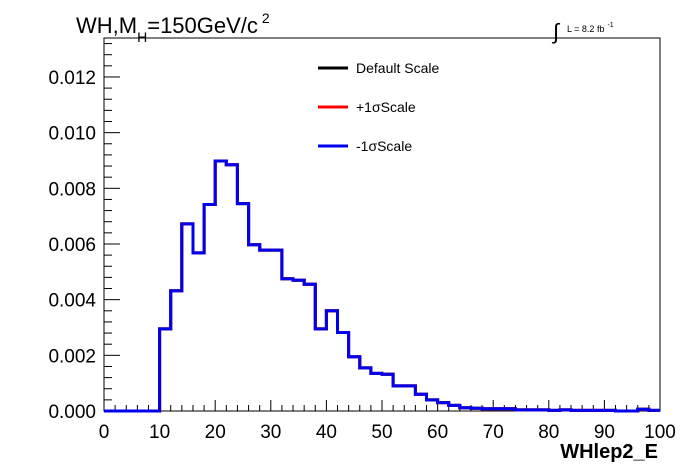  I want to click on chart-title: WH,MH=150GeV/c 2, so click(173, 27).